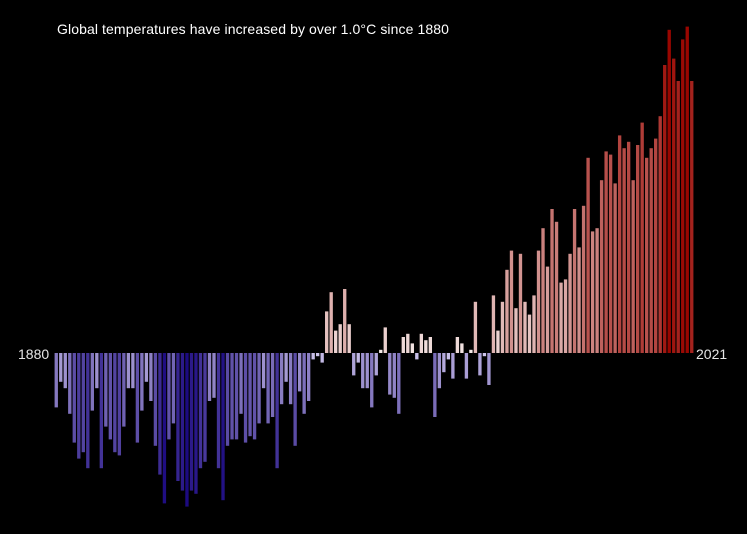 This screenshot has height=534, width=747. Describe the element at coordinates (277, 411) in the screenshot. I see `bar-1929` at that location.